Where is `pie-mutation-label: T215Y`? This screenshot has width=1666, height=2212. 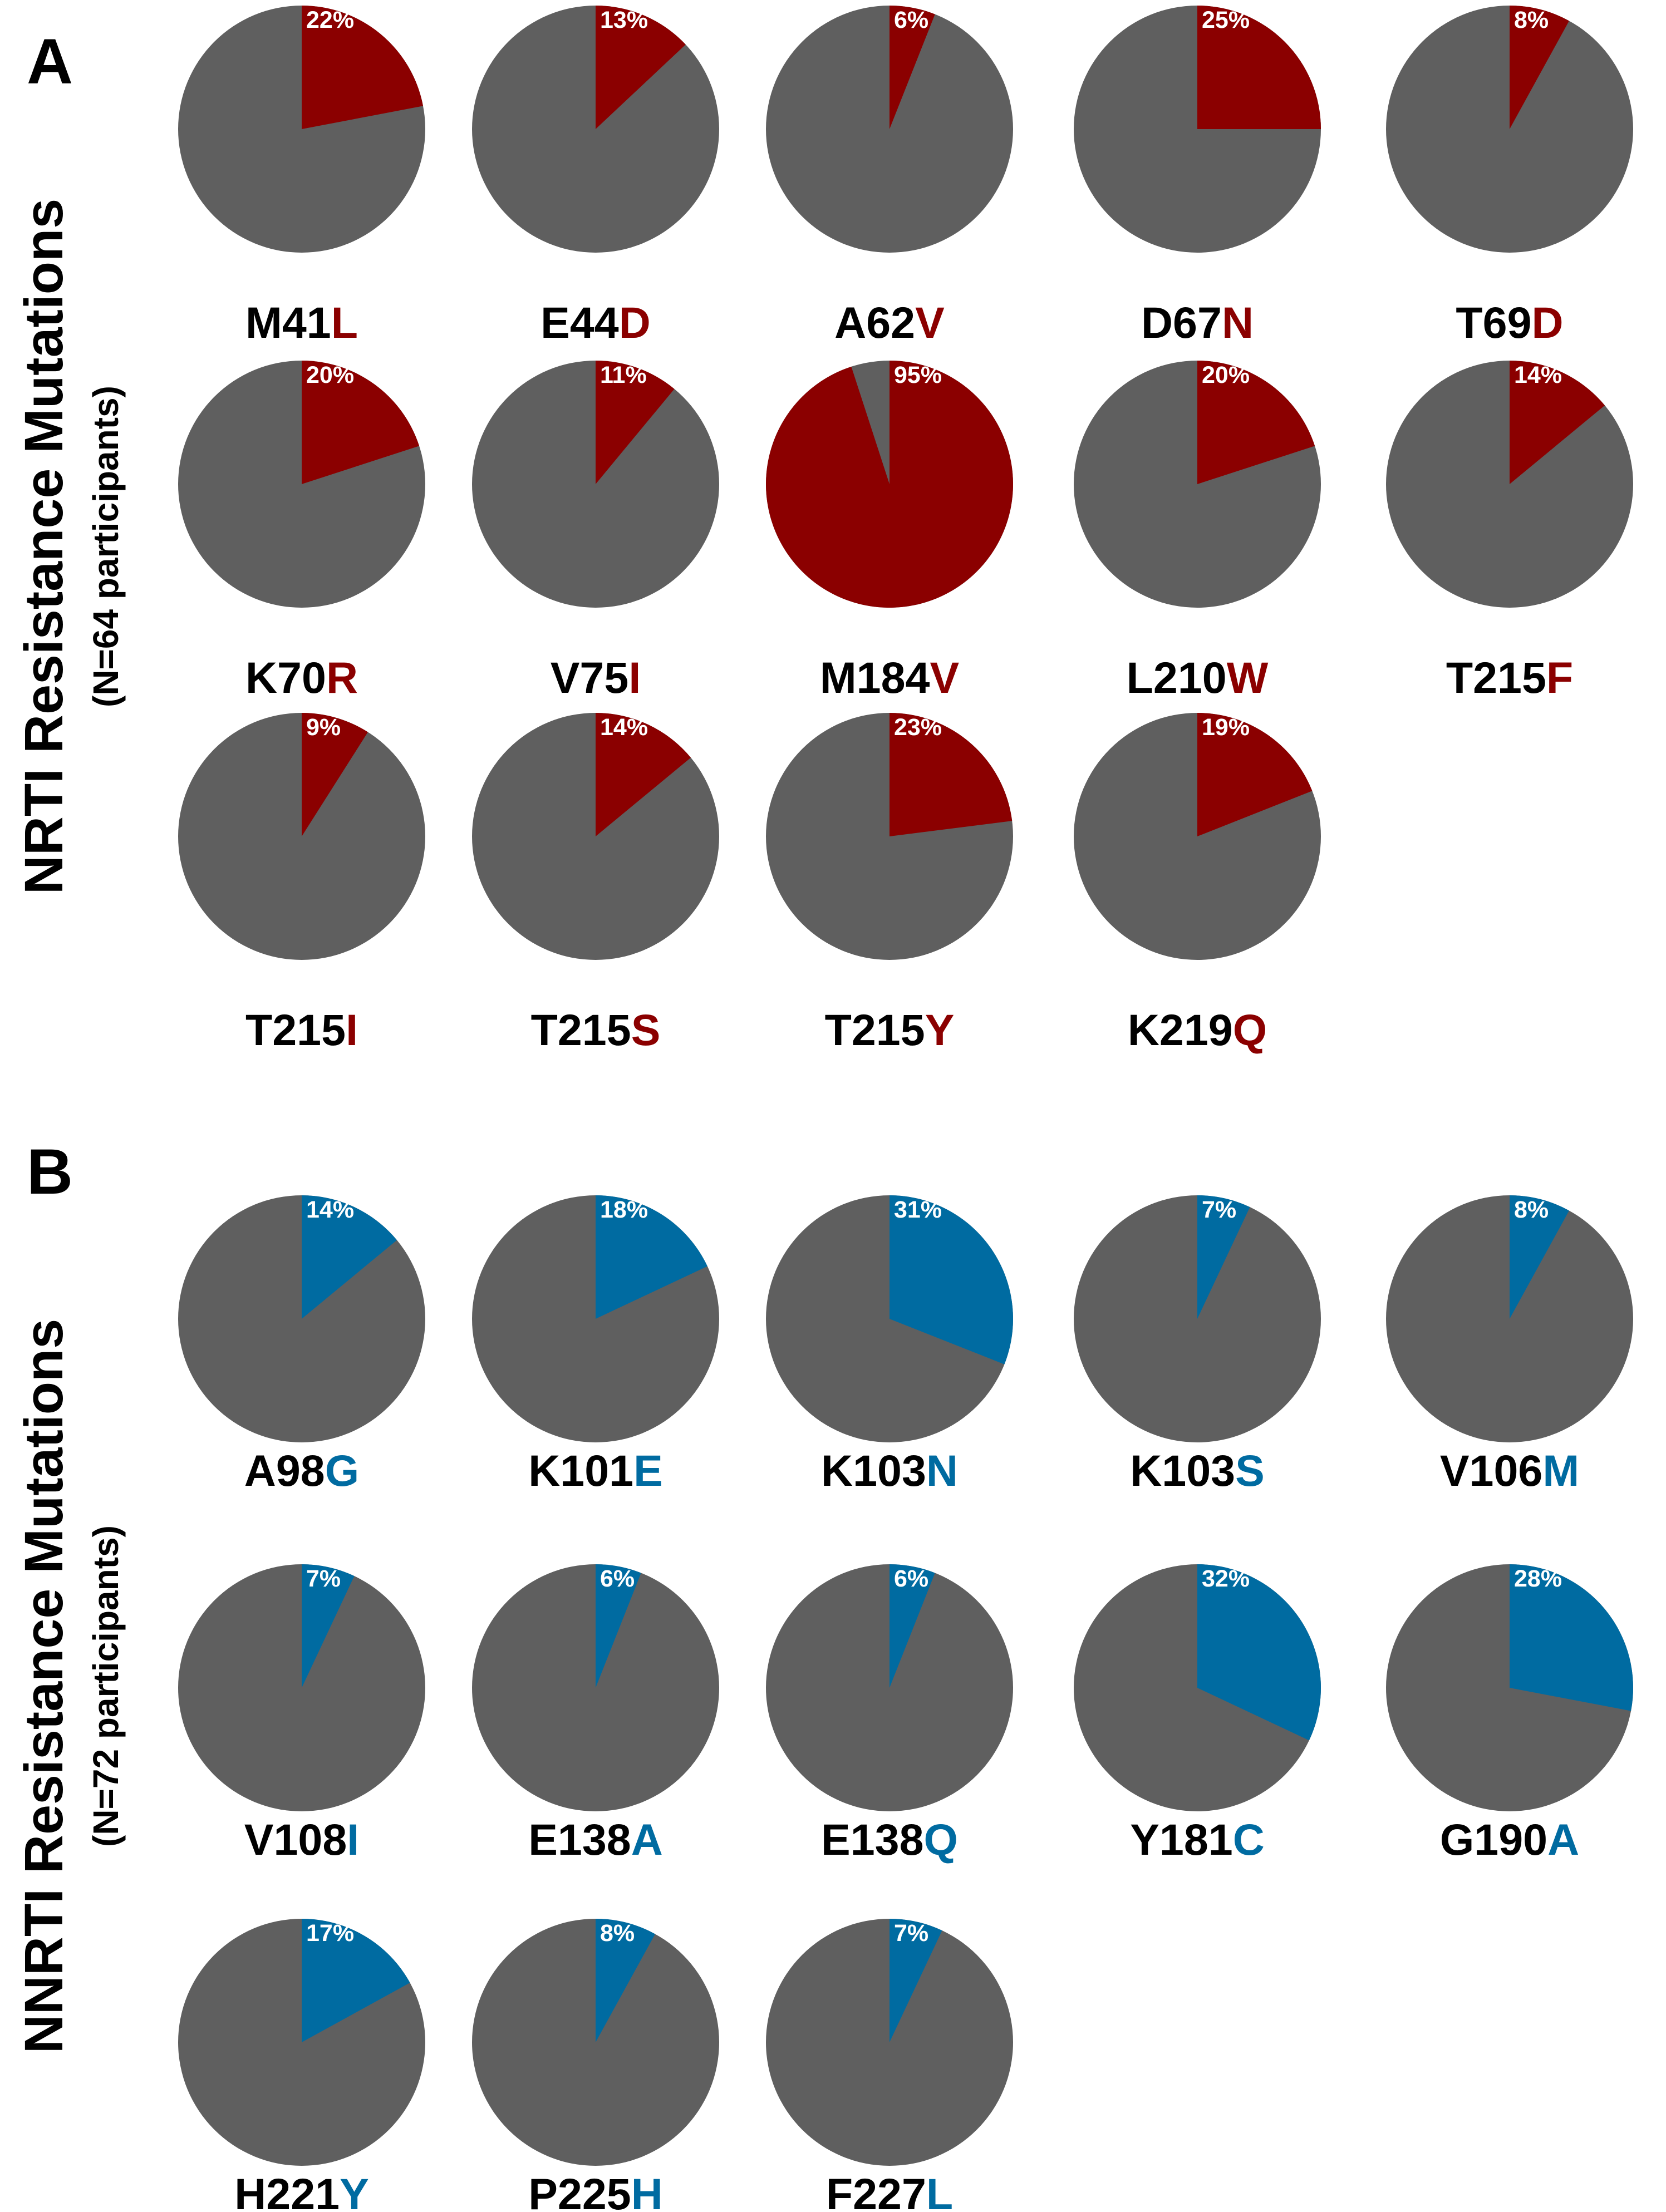 pie-mutation-label: T215Y is located at coordinates (890, 1030).